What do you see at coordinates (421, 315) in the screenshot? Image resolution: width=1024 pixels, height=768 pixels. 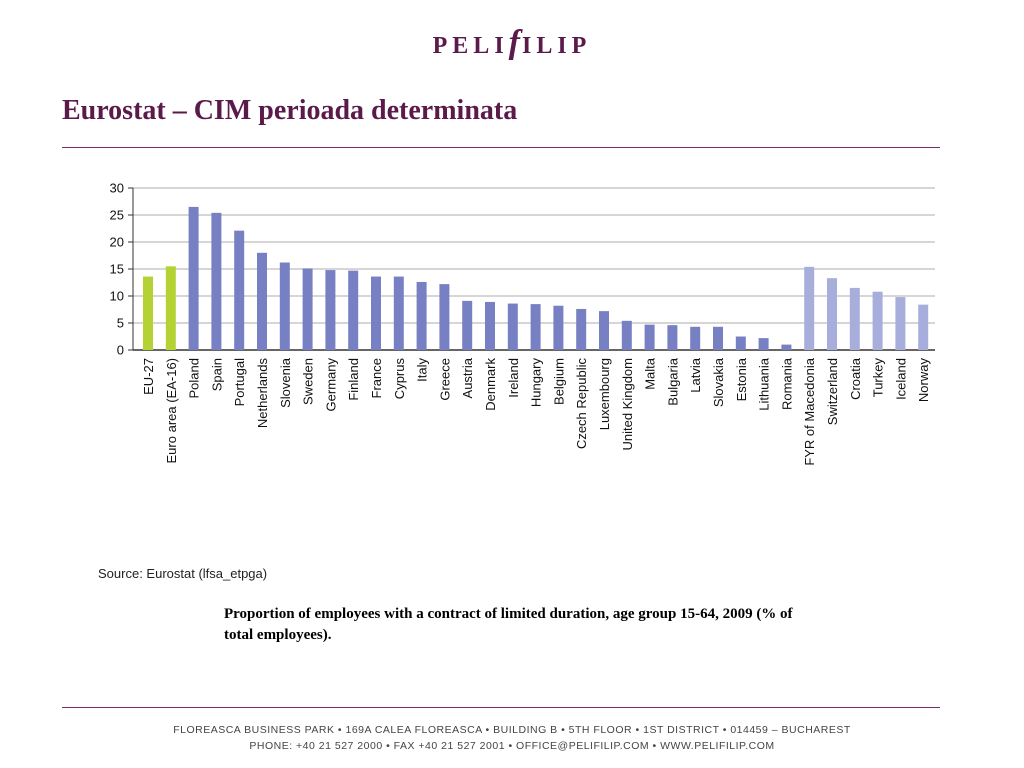 I see `bar-italy` at bounding box center [421, 315].